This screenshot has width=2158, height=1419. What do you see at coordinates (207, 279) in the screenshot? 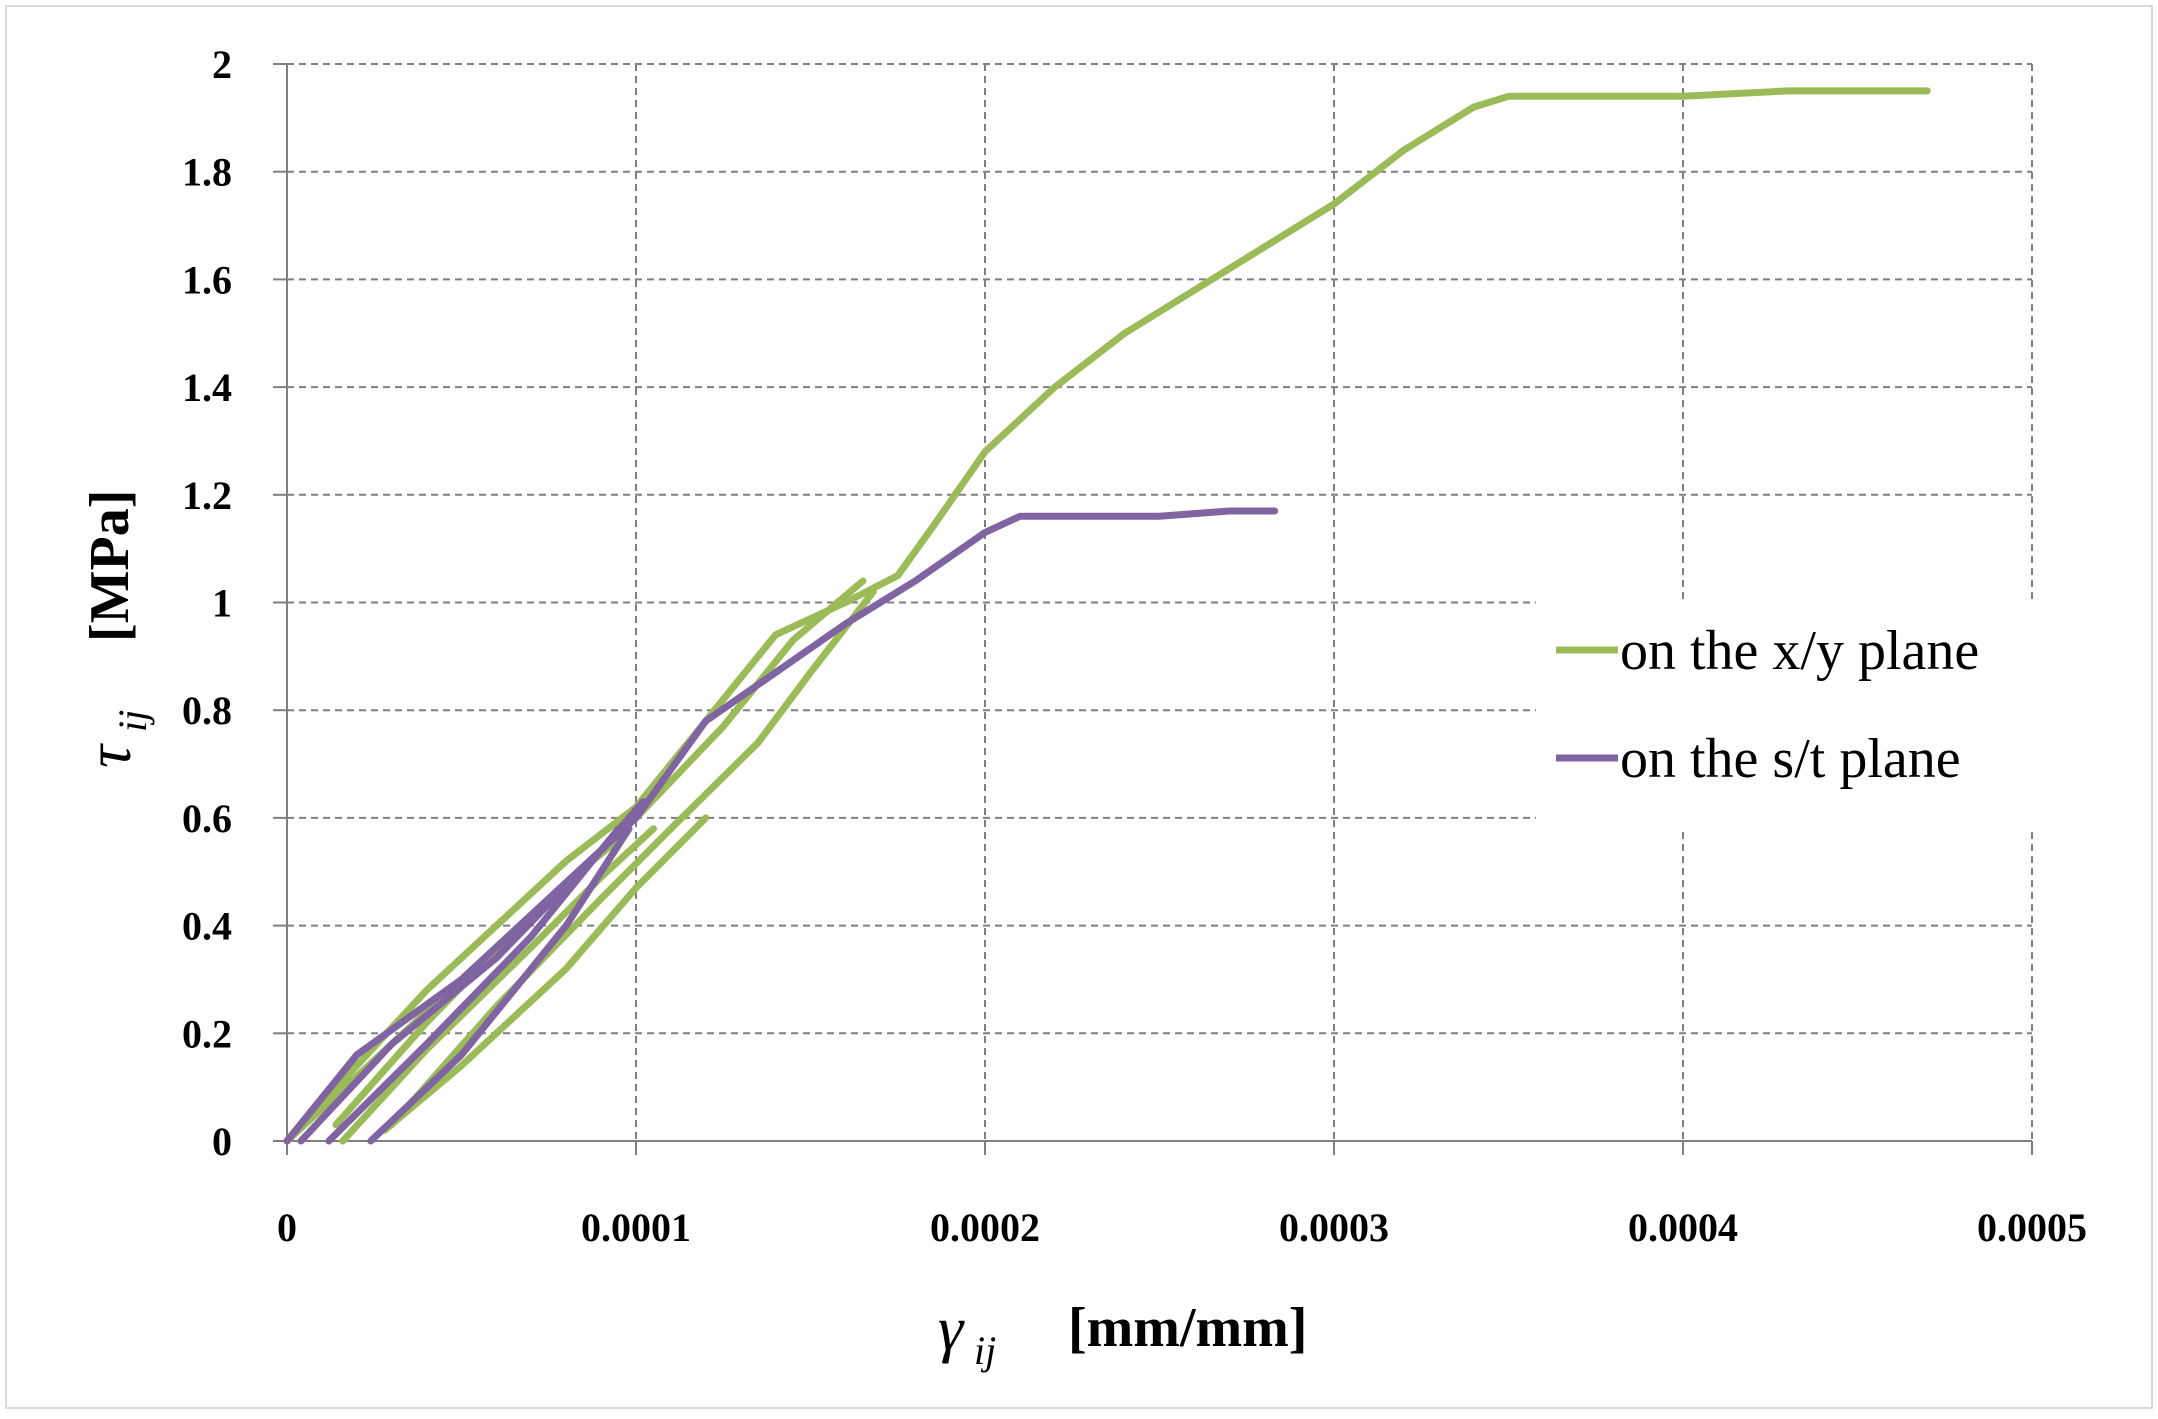
I see `y-tick-label: 1.6` at bounding box center [207, 279].